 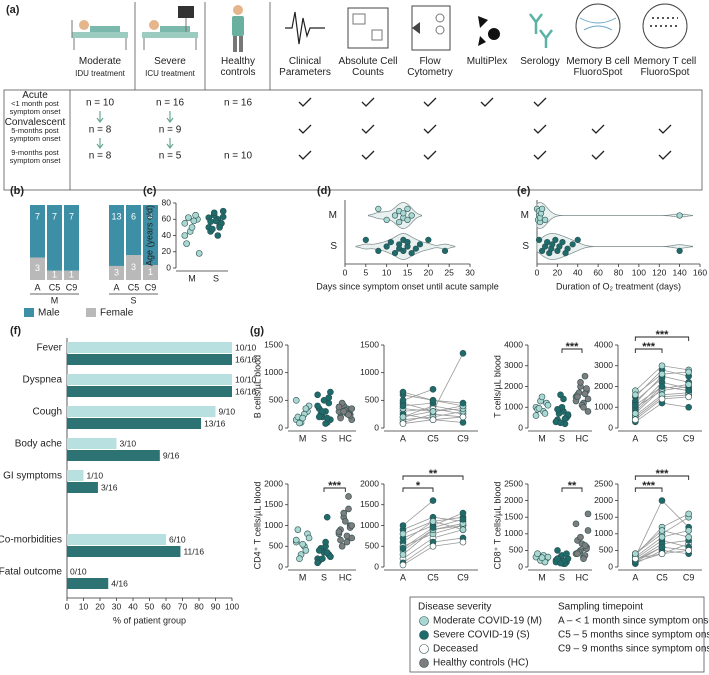 I want to click on x-tick-label: 10, so click(x=387, y=272).